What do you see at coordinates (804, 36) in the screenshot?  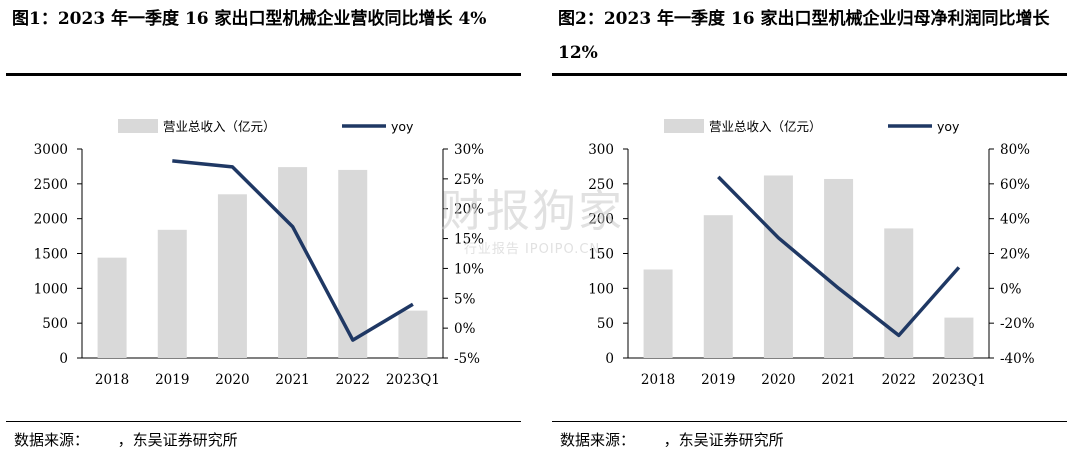 I see `figure-2-title: 图2：2023 年一季度 16 家出口型机械企业归母净利润同比增长 12%` at bounding box center [804, 36].